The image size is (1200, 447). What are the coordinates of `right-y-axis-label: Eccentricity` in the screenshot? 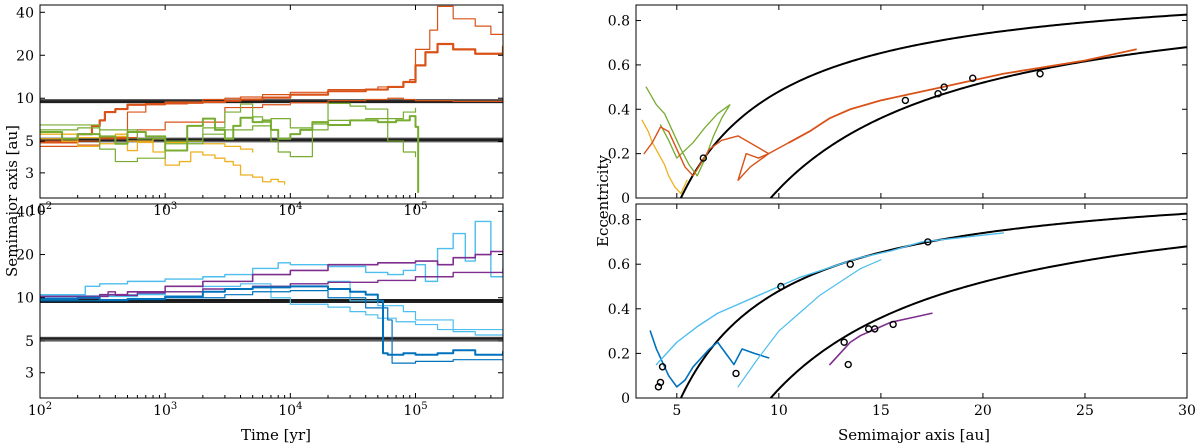 It's located at (603, 200).